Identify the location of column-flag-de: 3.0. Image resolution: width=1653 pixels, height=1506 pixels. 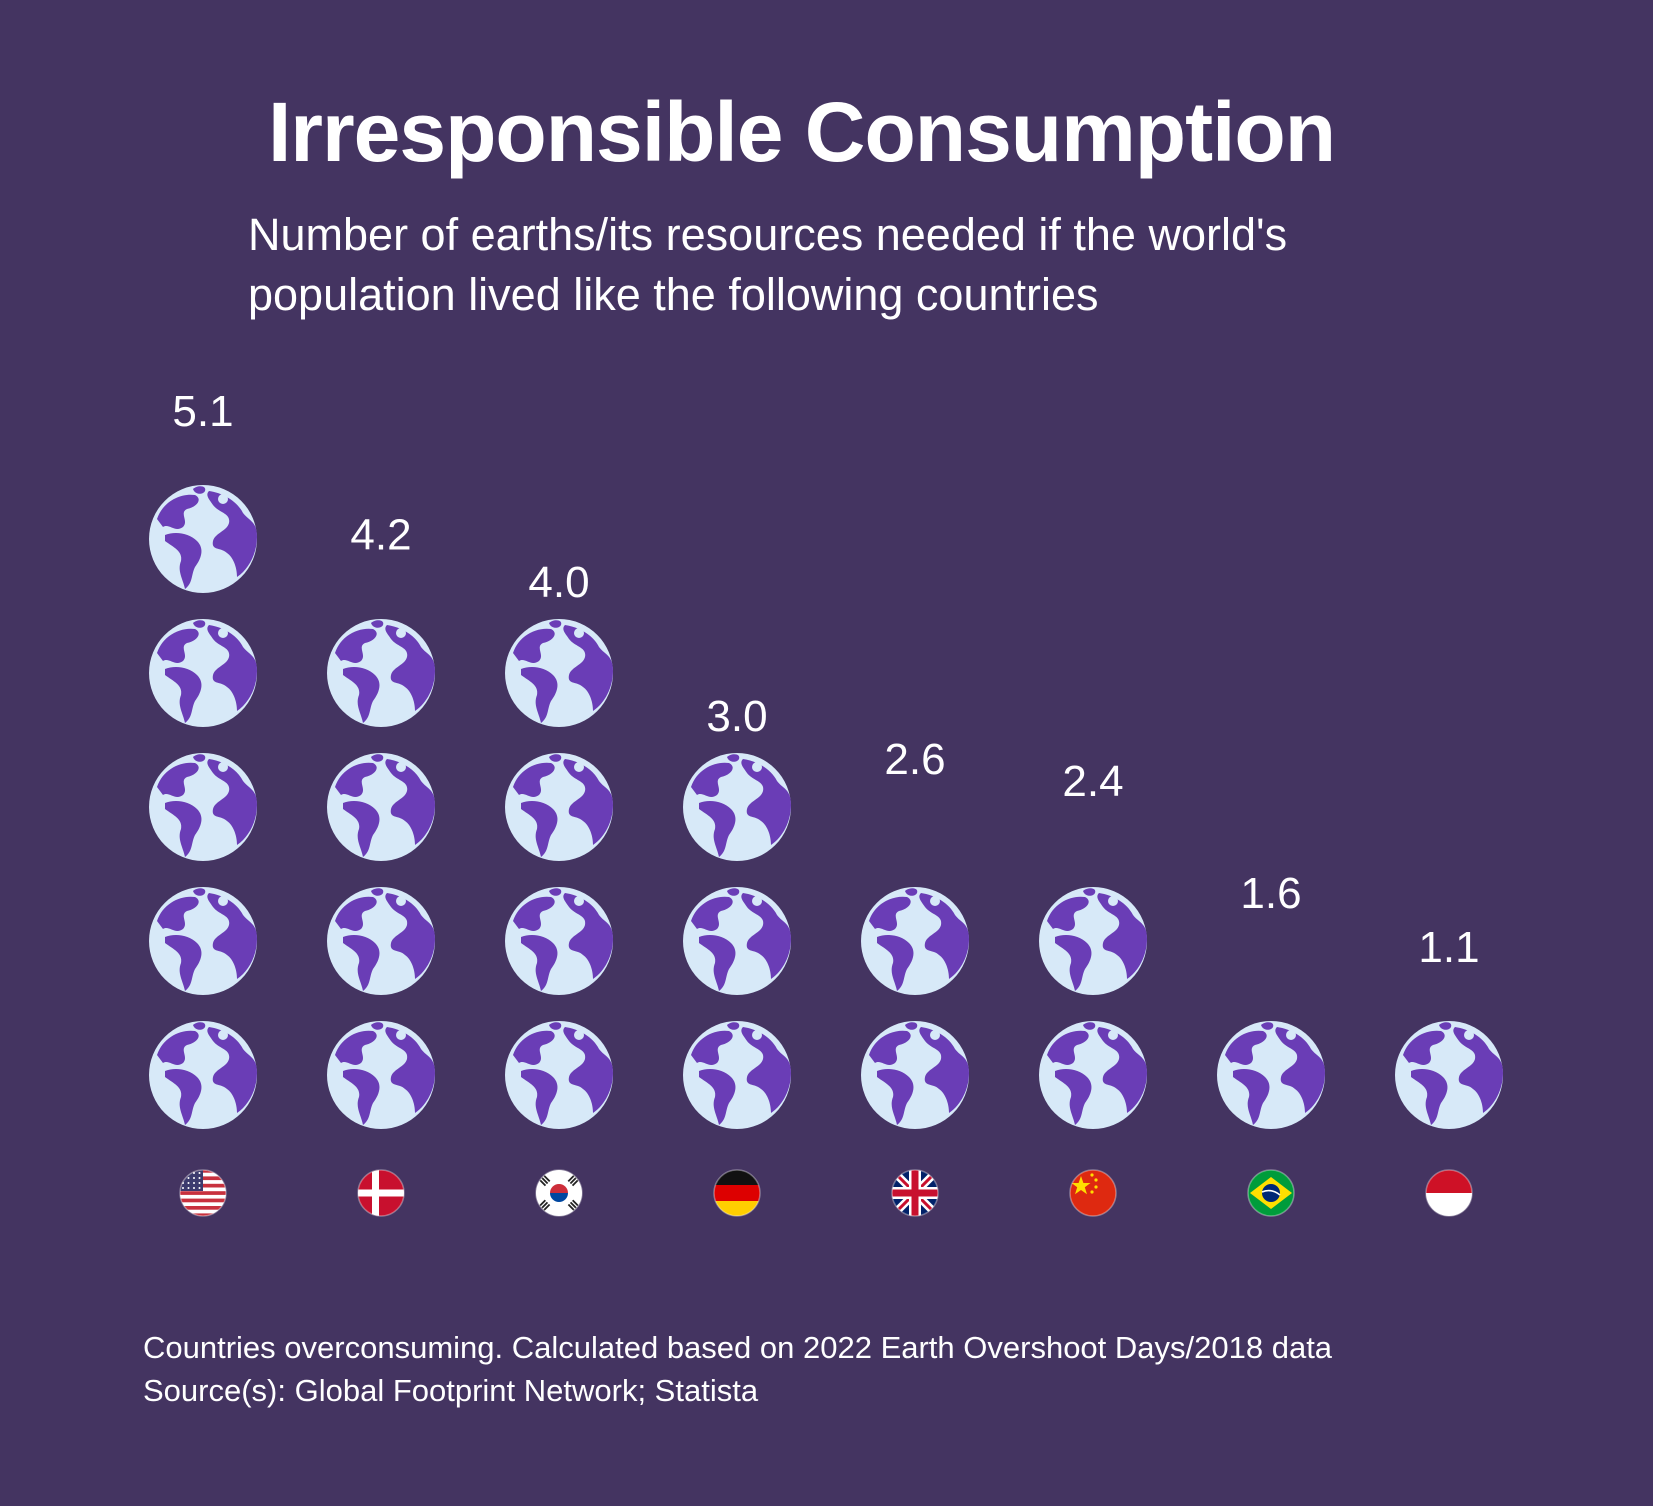
(737, 910).